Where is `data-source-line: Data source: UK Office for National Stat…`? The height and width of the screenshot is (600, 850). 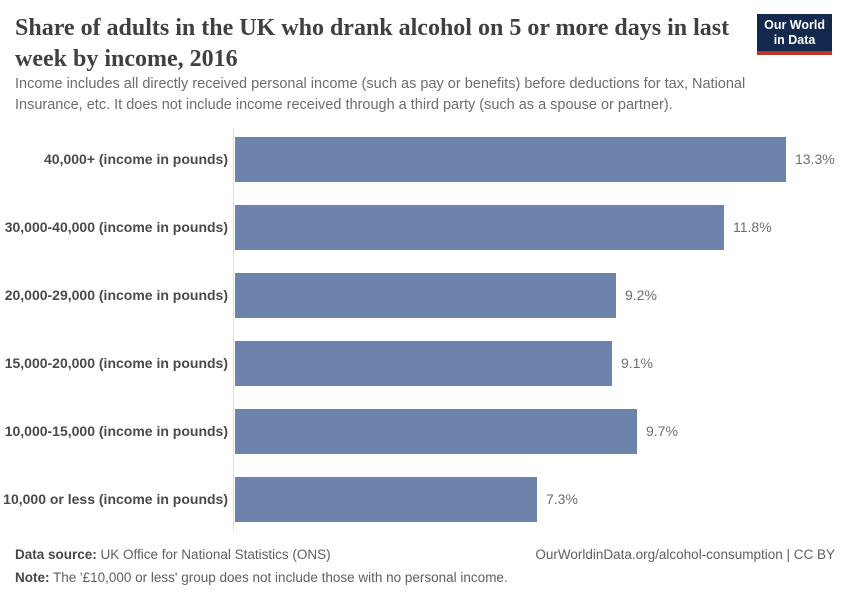 data-source-line: Data source: UK Office for National Stat… is located at coordinates (425, 554).